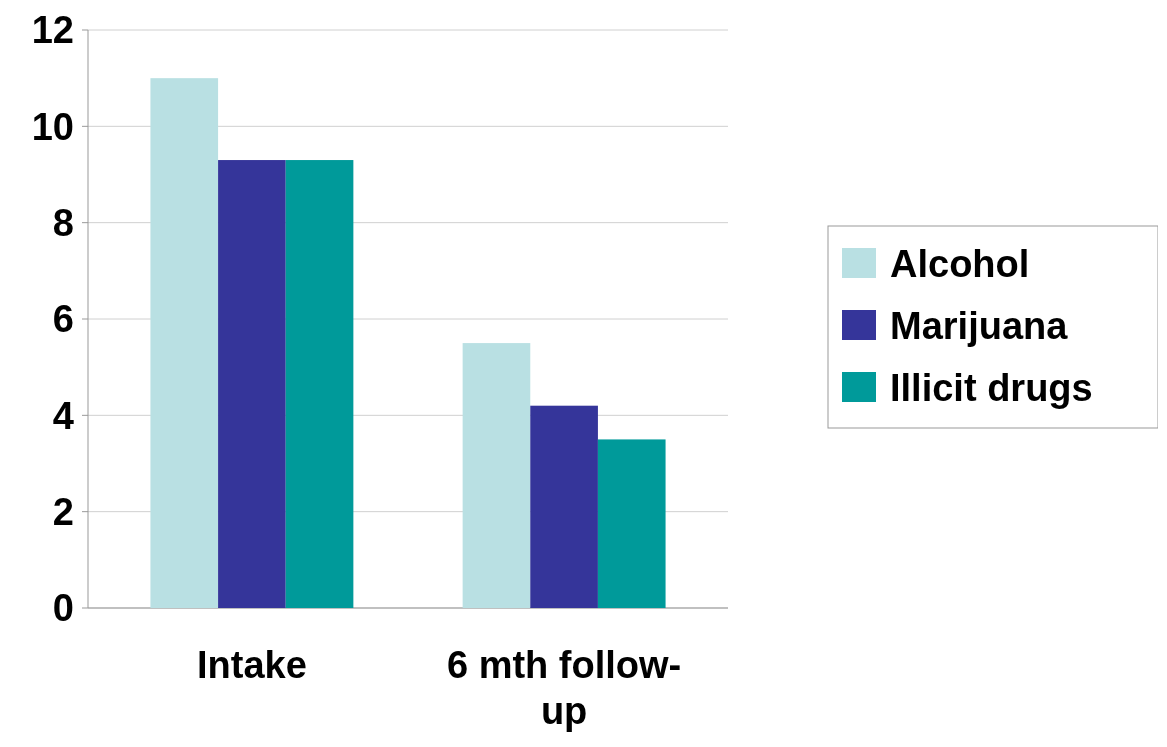  I want to click on x-tick-label: Intake, so click(251, 665).